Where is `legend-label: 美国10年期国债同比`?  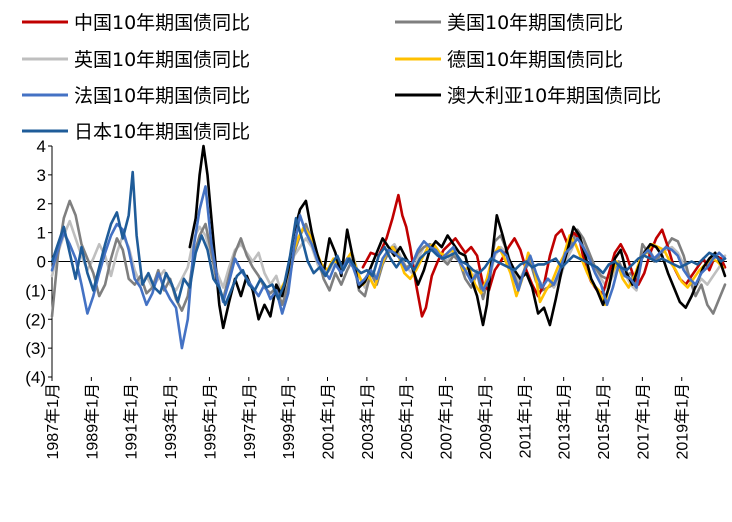 legend-label: 美国10年期国债同比 is located at coordinates (535, 23).